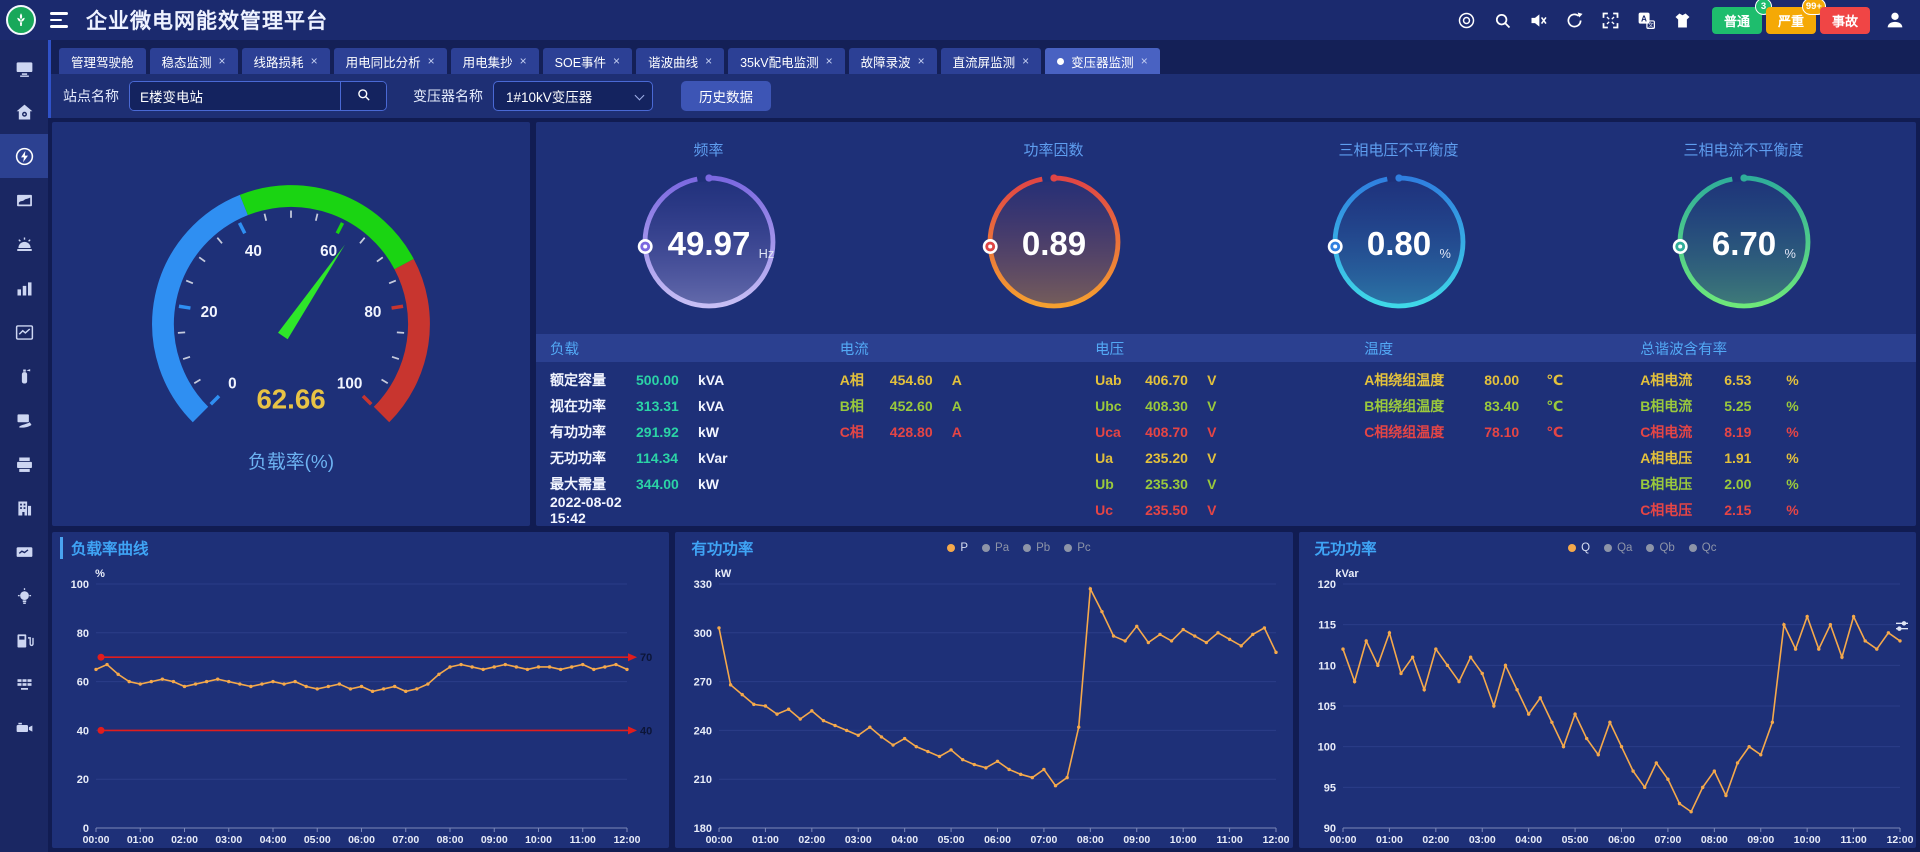  What do you see at coordinates (1618, 548) in the screenshot?
I see `legend-item-Qa: Qa` at bounding box center [1618, 548].